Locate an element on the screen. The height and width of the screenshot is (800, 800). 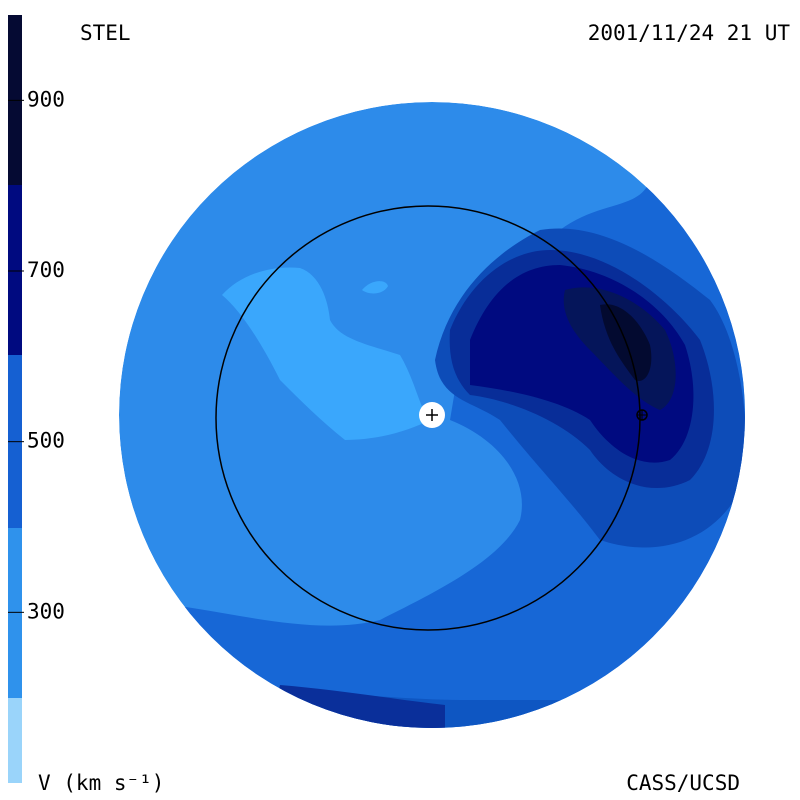
credit: CASS/UCSD is located at coordinates (683, 783).